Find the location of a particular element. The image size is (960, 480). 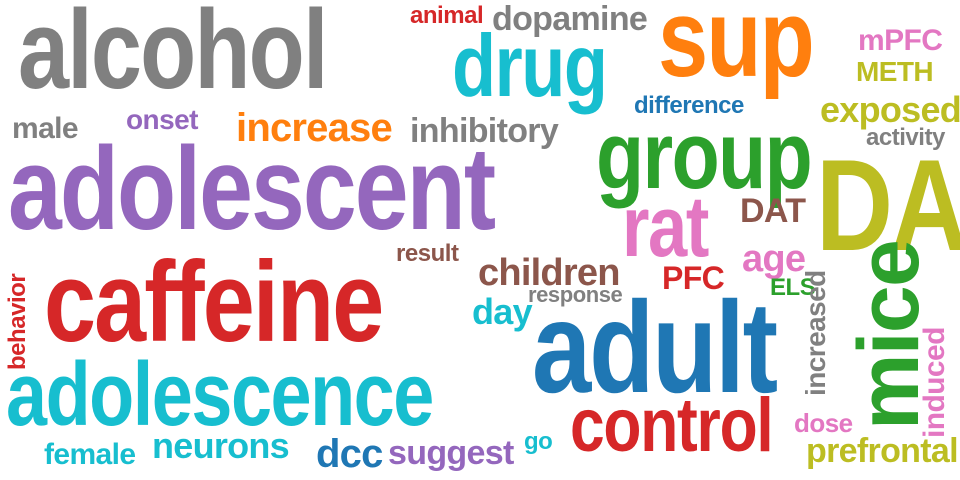

word-control: control is located at coordinates (672, 425).